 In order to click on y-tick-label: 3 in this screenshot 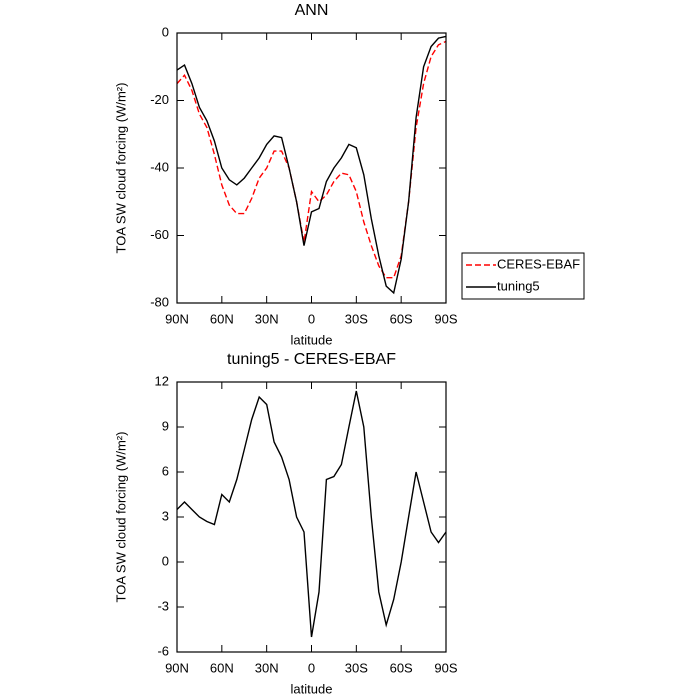, I will do `click(165, 515)`.